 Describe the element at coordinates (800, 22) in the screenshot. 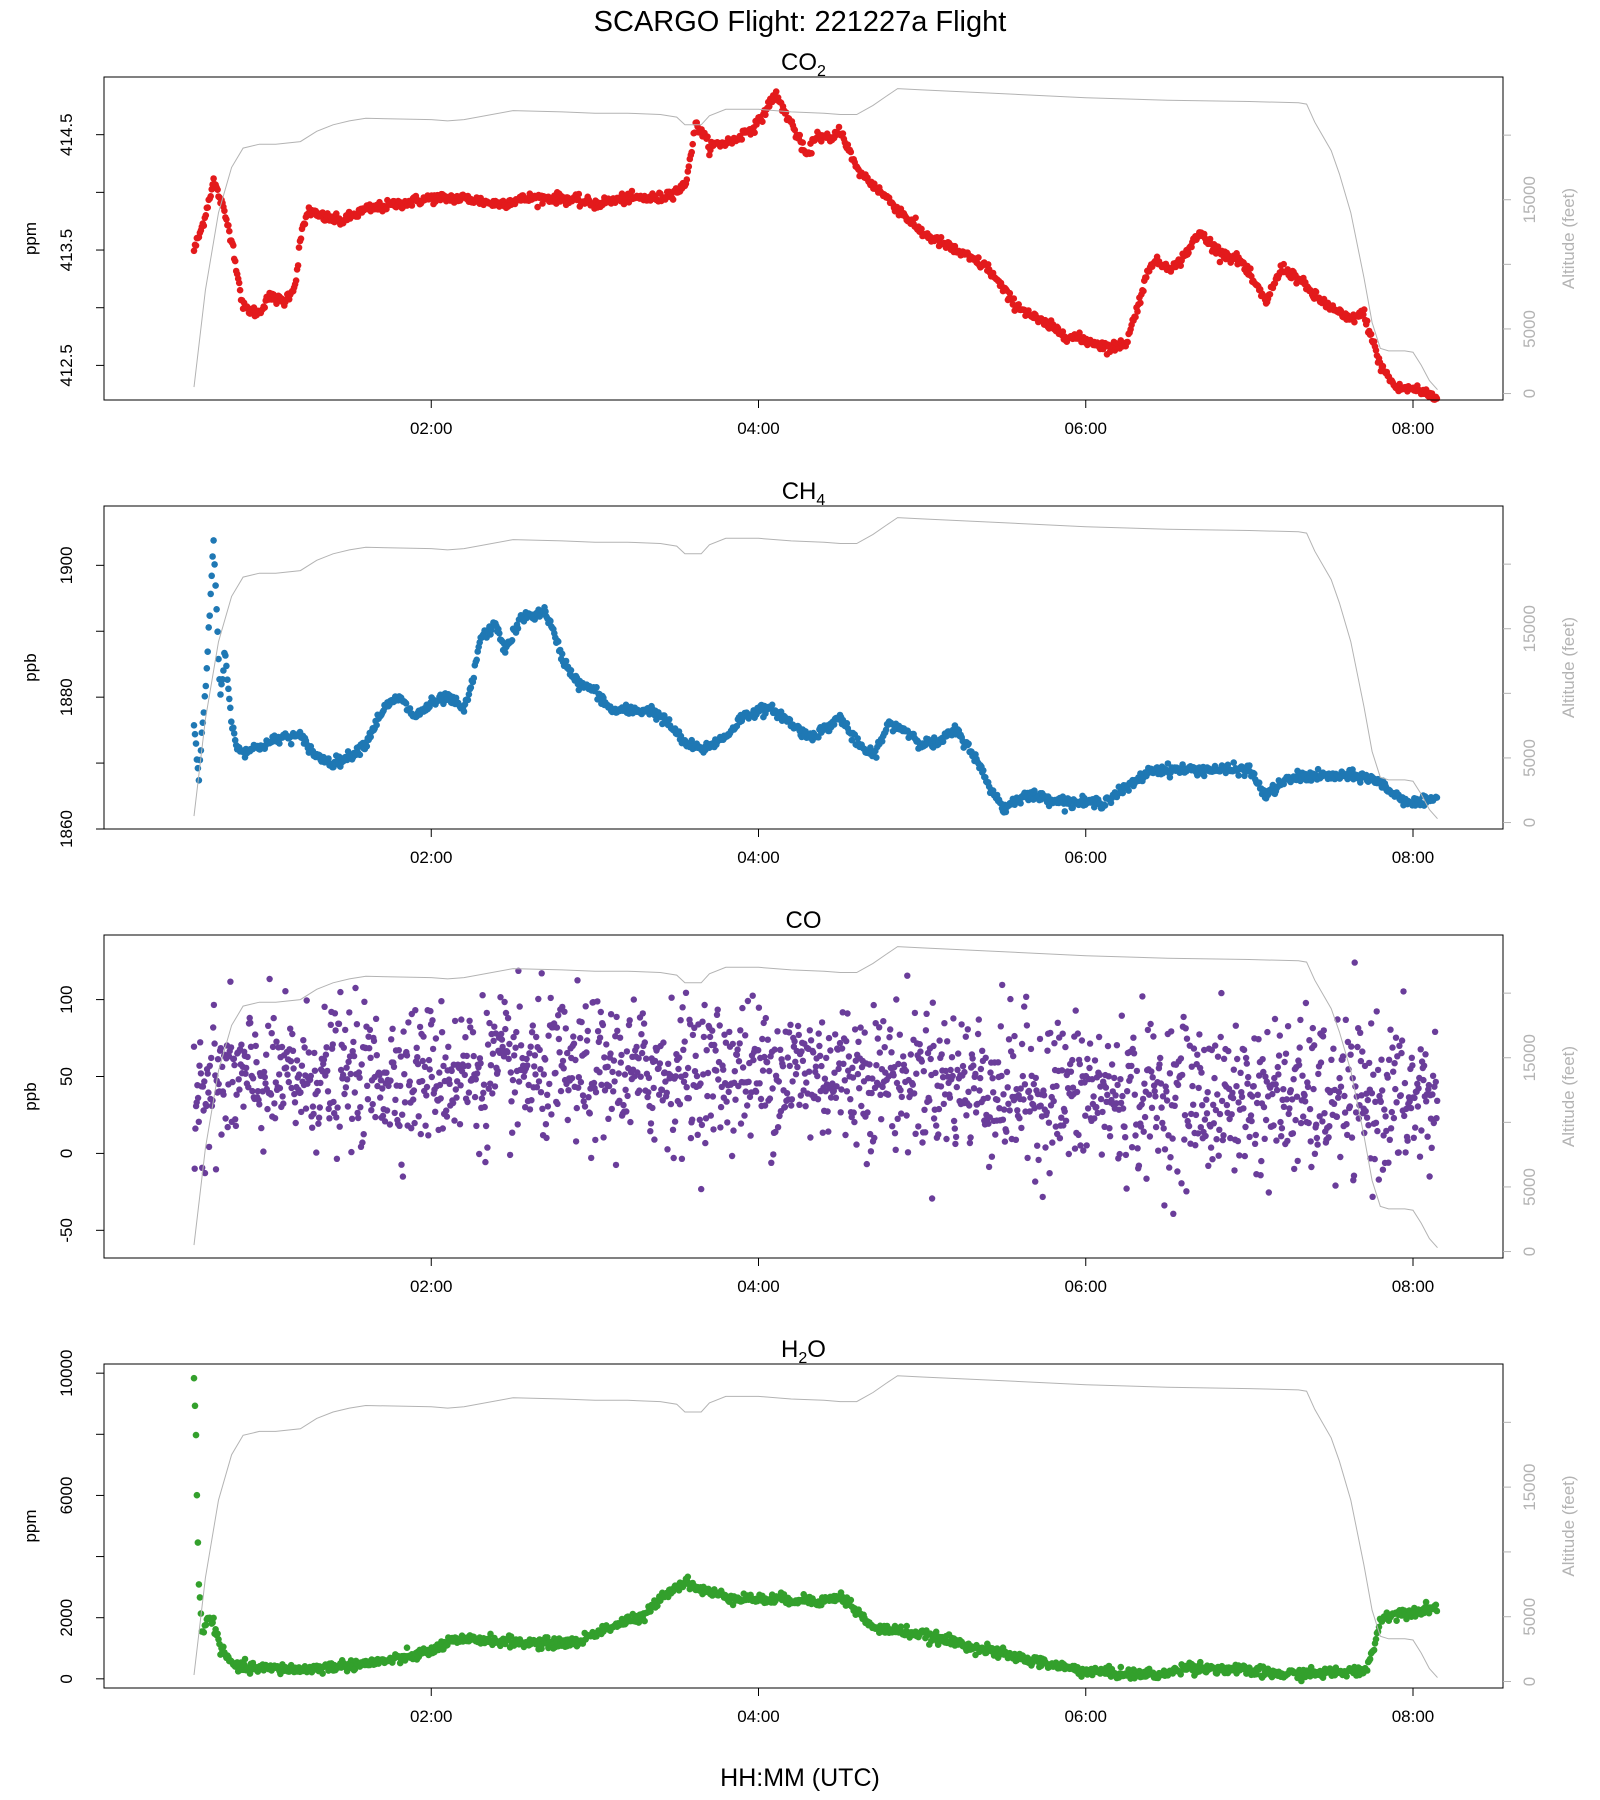

I see `figure-title: SCARGO Flight: 221227a Flight` at that location.